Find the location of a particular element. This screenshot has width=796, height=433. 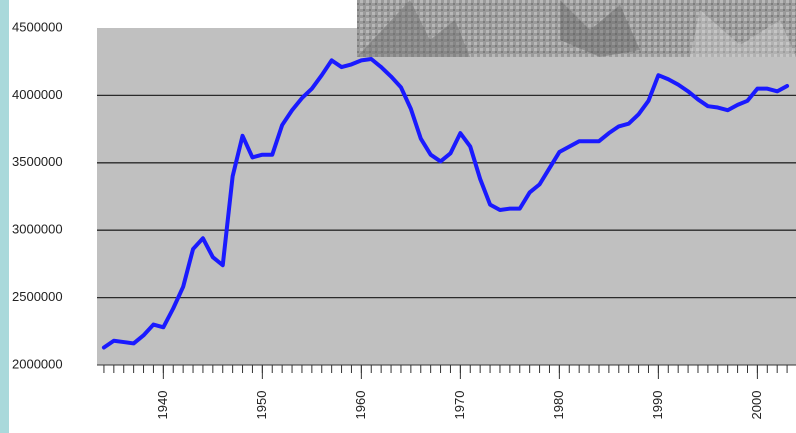

x-tick-label: 1950 is located at coordinates (261, 405).